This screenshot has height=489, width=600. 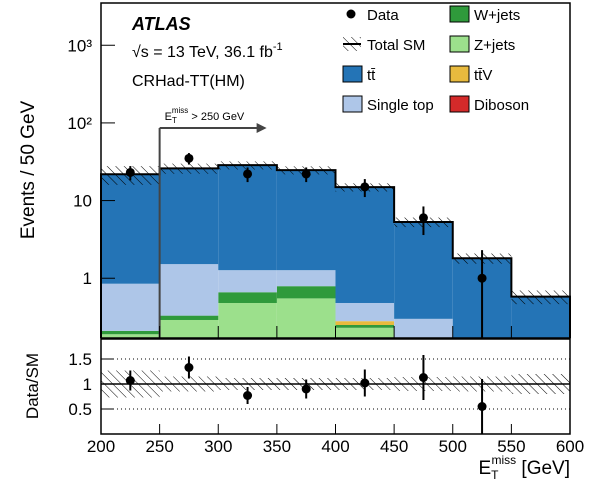 I want to click on legend-marker, so click(x=351, y=14).